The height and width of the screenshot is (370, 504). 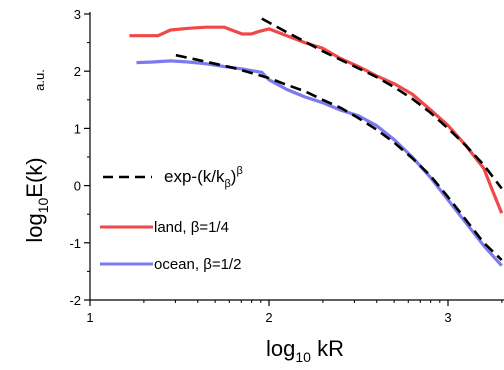 What do you see at coordinates (36, 199) in the screenshot?
I see `y-axis-title: log10E(k)` at bounding box center [36, 199].